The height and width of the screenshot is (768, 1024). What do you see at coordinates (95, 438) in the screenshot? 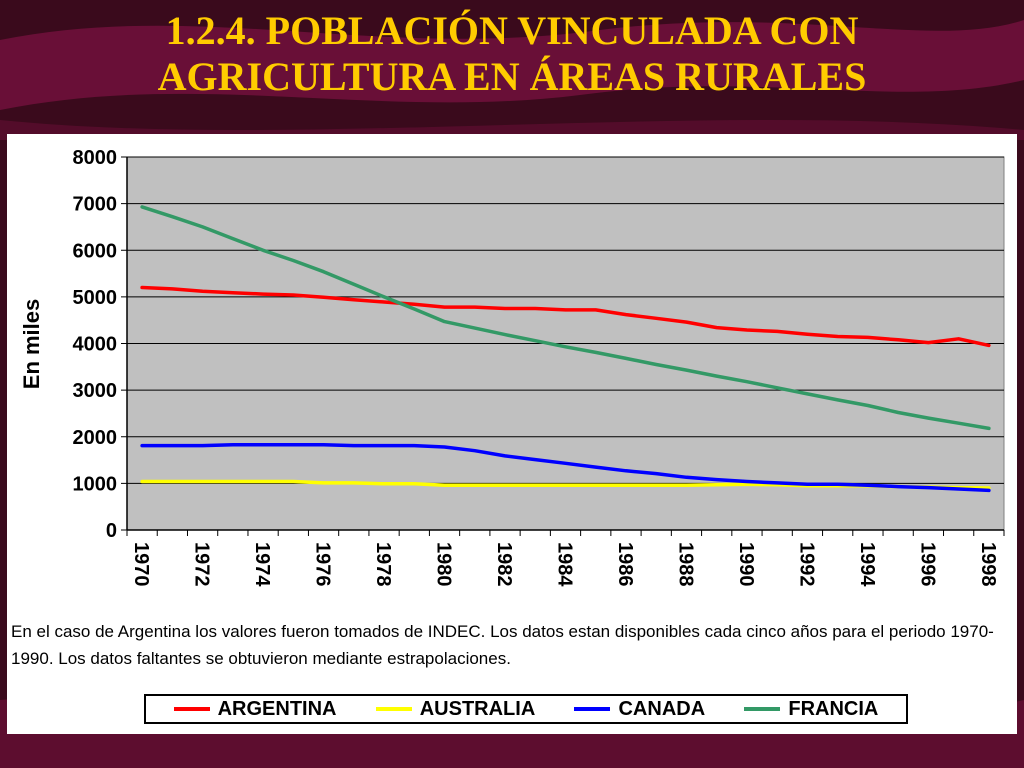
I see `y-tick-label: 2000` at bounding box center [95, 438].